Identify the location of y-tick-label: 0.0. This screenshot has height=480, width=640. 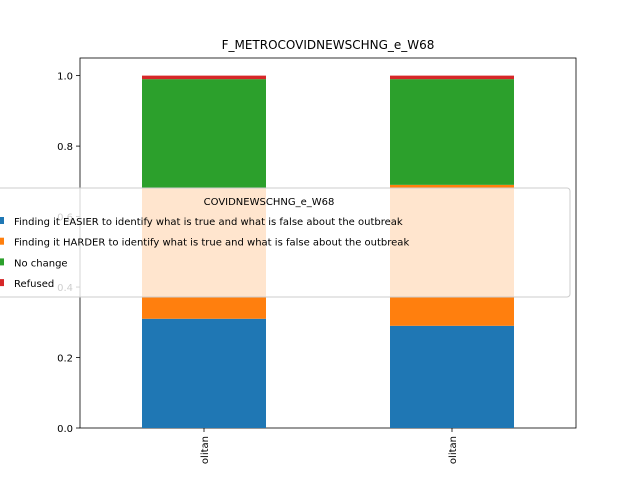
(65, 429).